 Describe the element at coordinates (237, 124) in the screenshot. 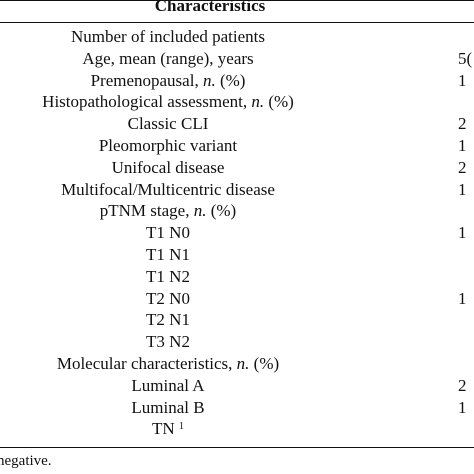

I see `table-row: Classic CLI 2` at that location.